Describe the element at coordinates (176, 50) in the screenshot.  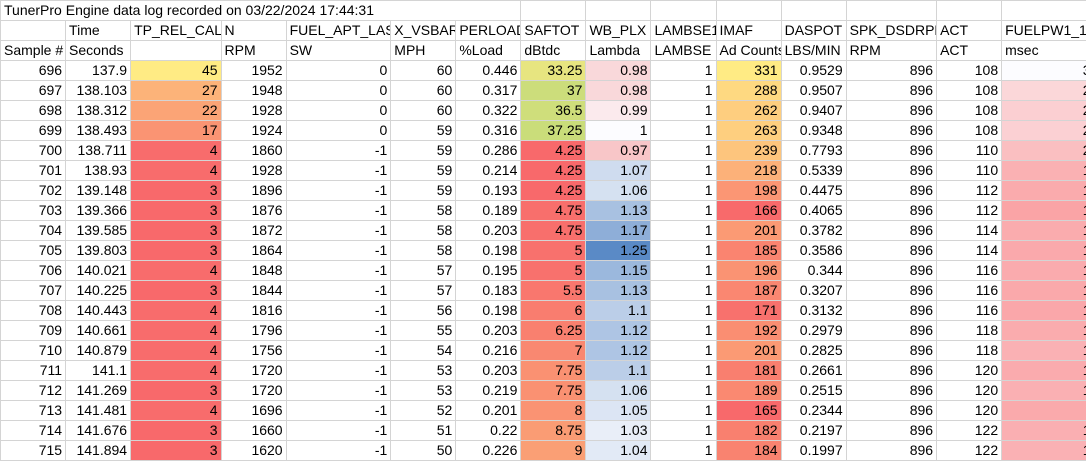
I see `units-cell` at that location.